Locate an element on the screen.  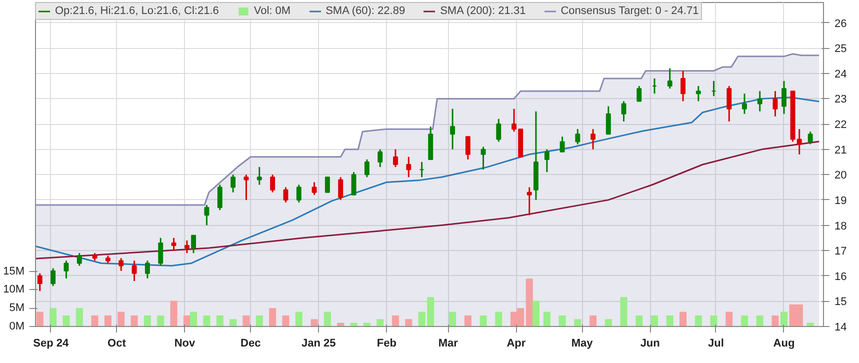
y-tick-label: 18 is located at coordinates (840, 226).